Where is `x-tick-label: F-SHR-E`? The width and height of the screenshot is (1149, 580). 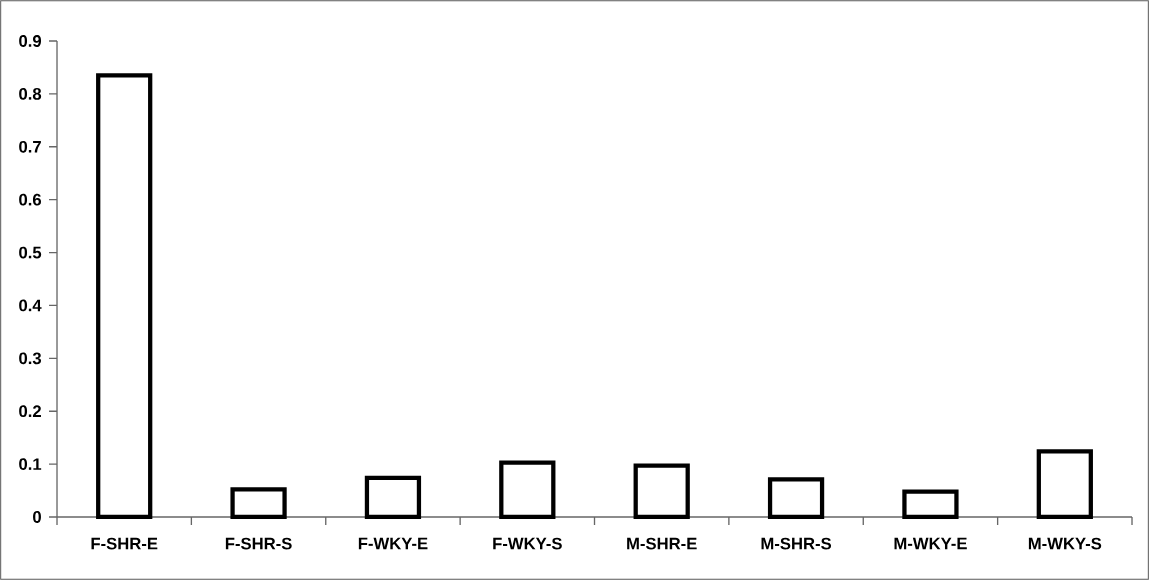 x-tick-label: F-SHR-E is located at coordinates (124, 543).